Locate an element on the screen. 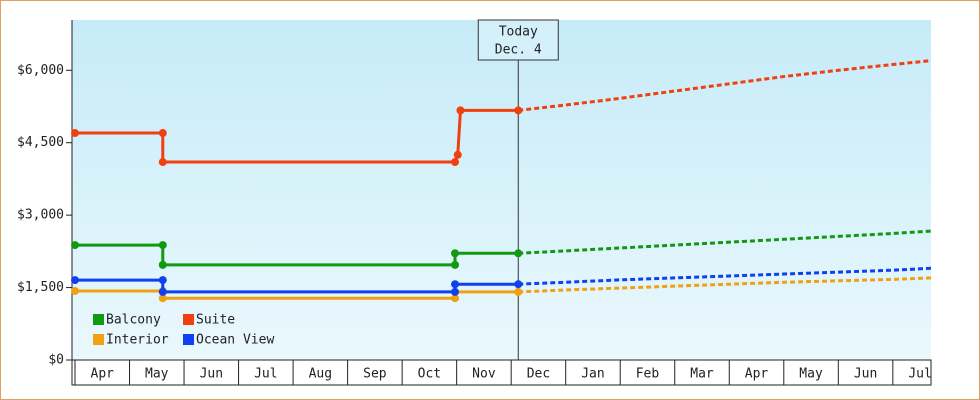 This screenshot has width=980, height=400. x-tick-label: Jan is located at coordinates (592, 374).